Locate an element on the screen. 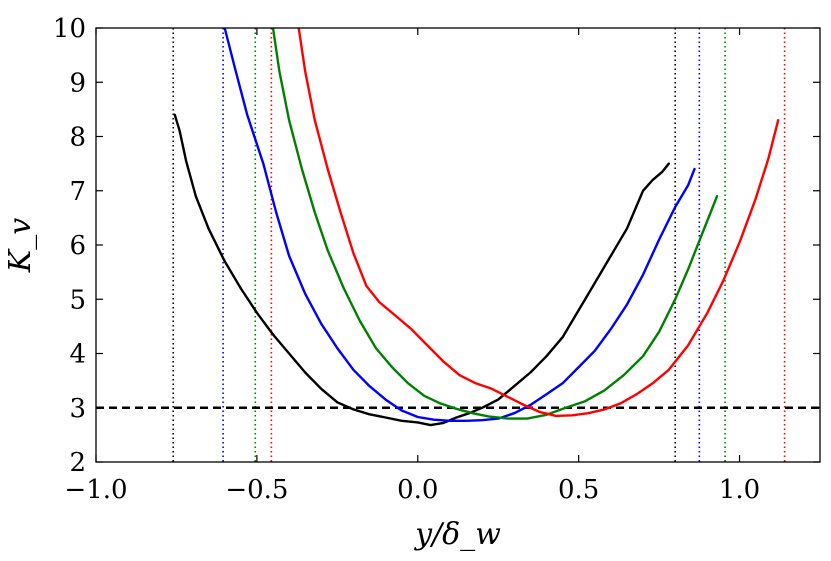 The height and width of the screenshot is (561, 831). y-tick-label: 10 is located at coordinates (69, 29).